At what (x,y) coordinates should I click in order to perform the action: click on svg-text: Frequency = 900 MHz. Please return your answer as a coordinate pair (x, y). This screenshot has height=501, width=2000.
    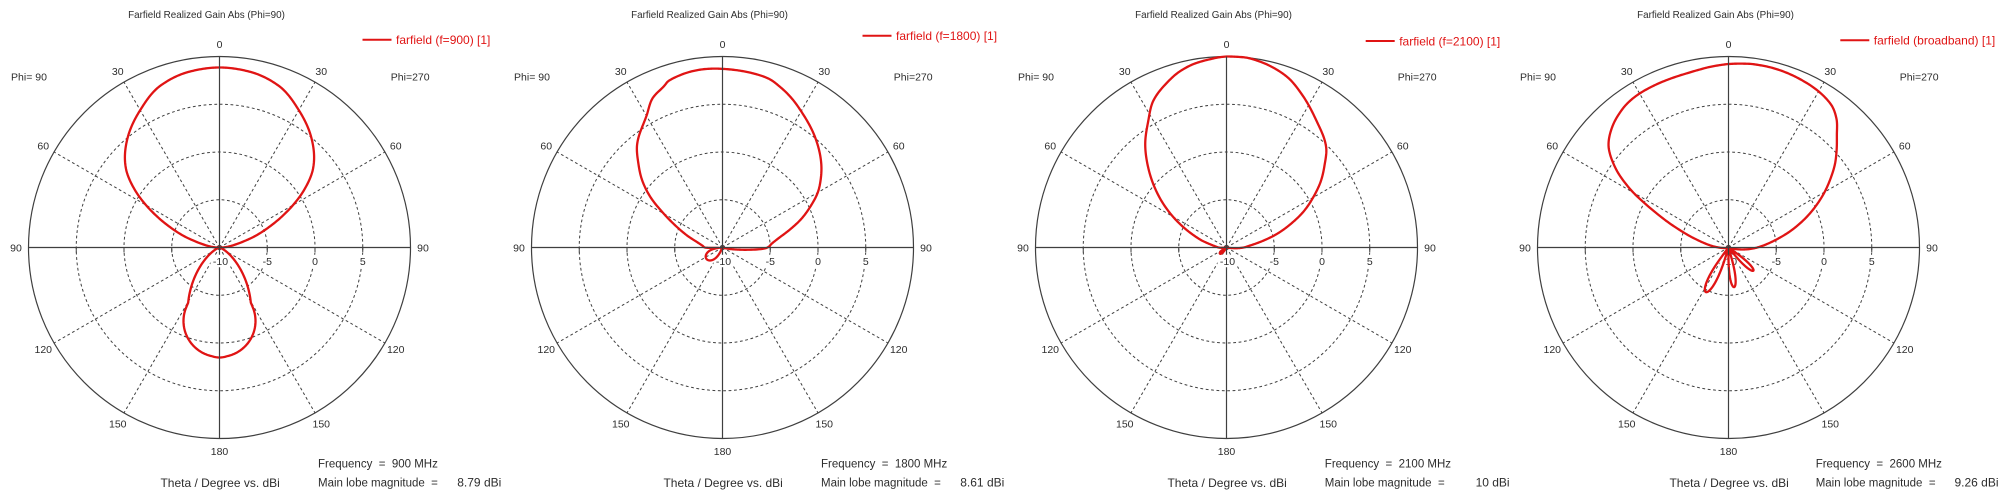
    Looking at the image, I should click on (378, 465).